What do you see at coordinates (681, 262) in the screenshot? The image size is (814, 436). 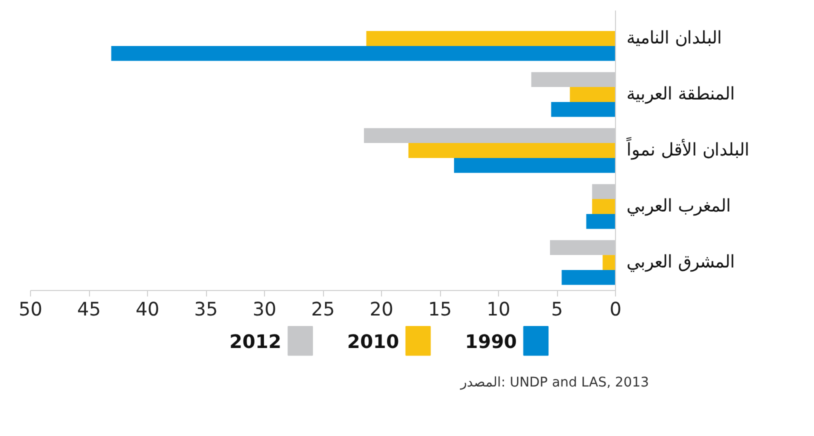 I see `y-tick-label: المشرق العربي` at bounding box center [681, 262].